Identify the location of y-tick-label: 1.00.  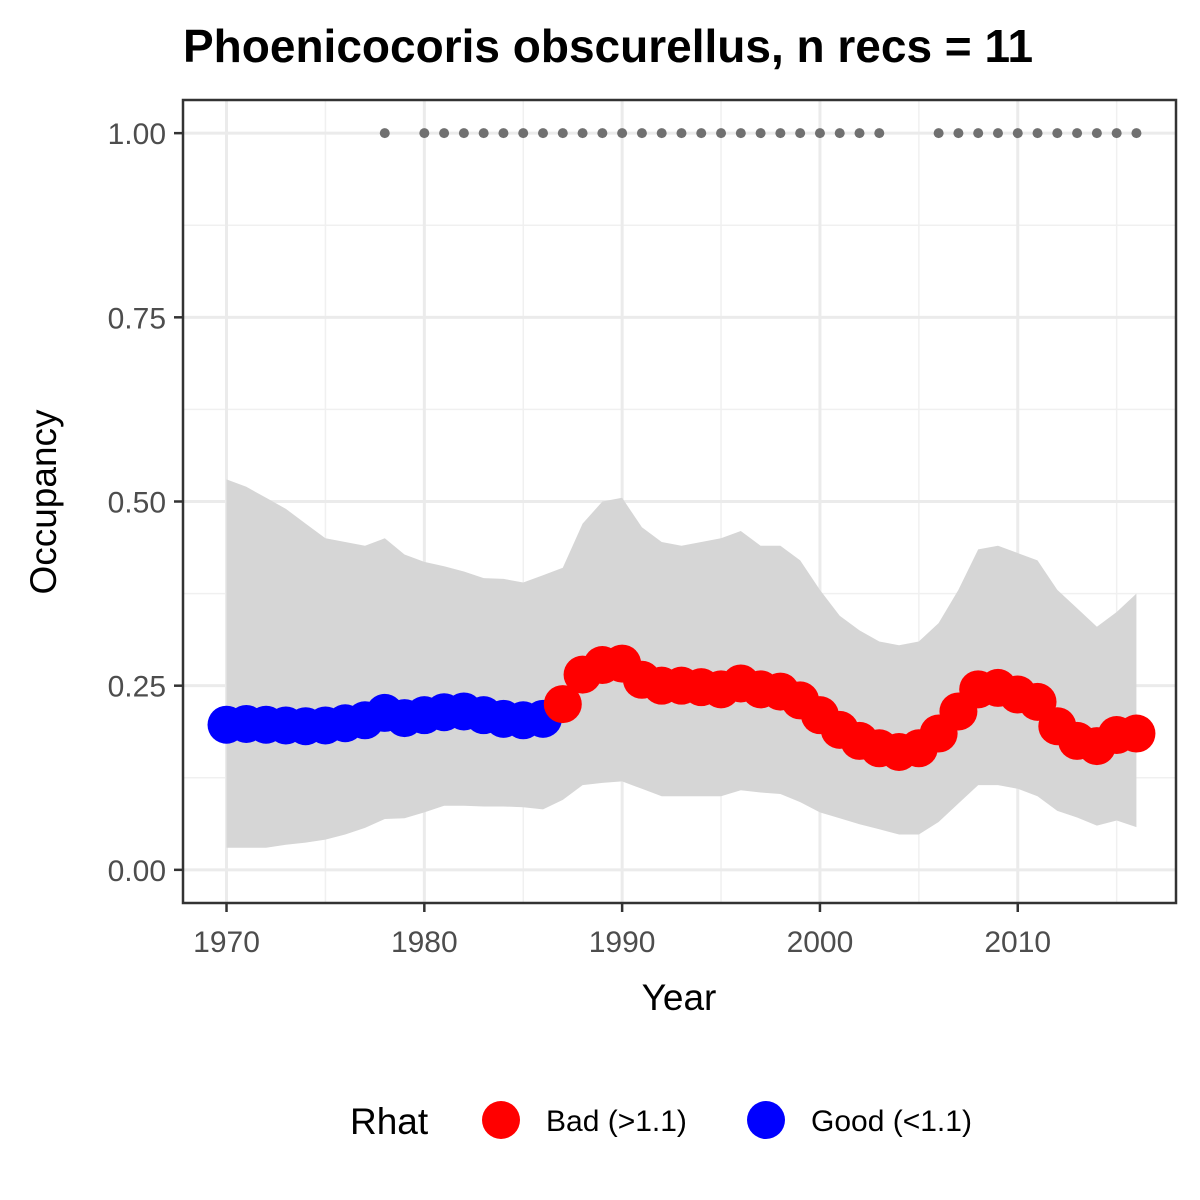
(137, 134).